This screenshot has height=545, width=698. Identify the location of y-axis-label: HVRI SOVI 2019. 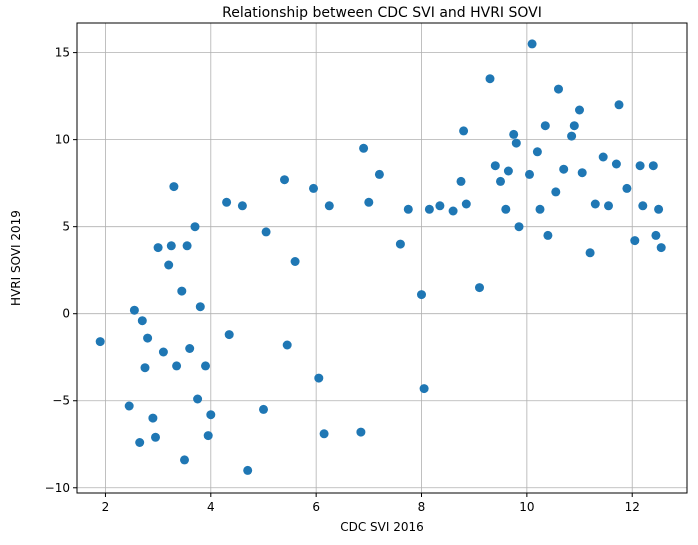
(16, 258).